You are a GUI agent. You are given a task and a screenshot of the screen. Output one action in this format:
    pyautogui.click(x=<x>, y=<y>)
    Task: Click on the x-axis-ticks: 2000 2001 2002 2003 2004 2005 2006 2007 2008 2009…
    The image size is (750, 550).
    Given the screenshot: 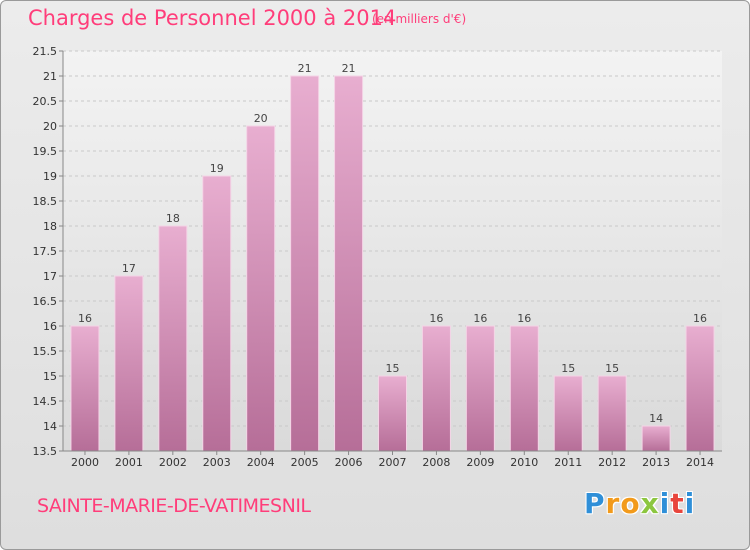 What is the action you would take?
    pyautogui.click(x=392, y=460)
    